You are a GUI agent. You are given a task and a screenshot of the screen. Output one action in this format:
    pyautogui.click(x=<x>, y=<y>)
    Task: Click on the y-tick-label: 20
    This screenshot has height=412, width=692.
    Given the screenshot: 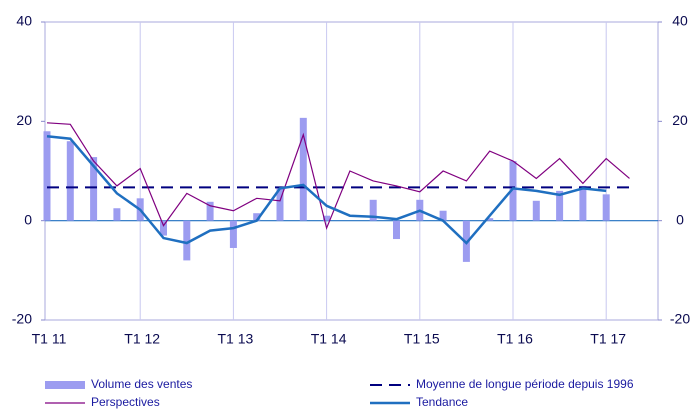 What is the action you would take?
    pyautogui.click(x=24, y=120)
    